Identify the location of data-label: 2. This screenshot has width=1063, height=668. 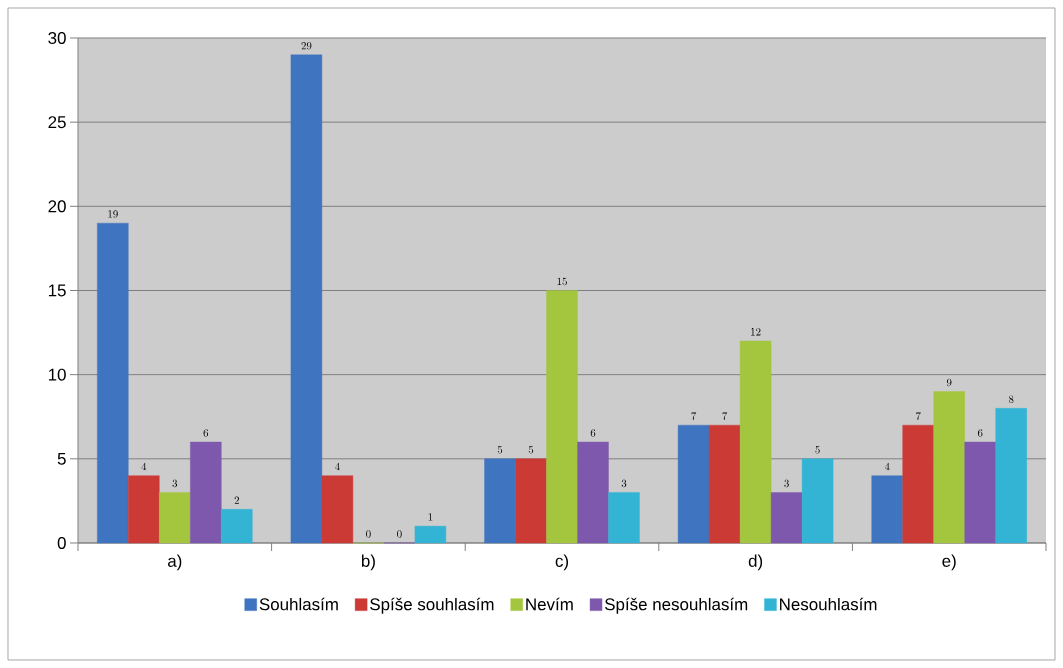
(236, 500).